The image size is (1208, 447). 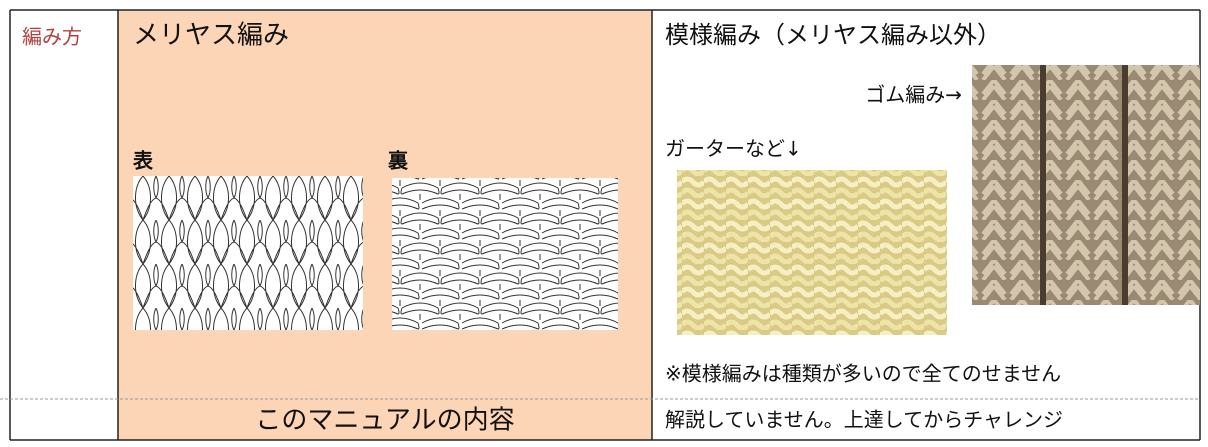 What do you see at coordinates (398, 161) in the screenshot?
I see `back-label: 裏` at bounding box center [398, 161].